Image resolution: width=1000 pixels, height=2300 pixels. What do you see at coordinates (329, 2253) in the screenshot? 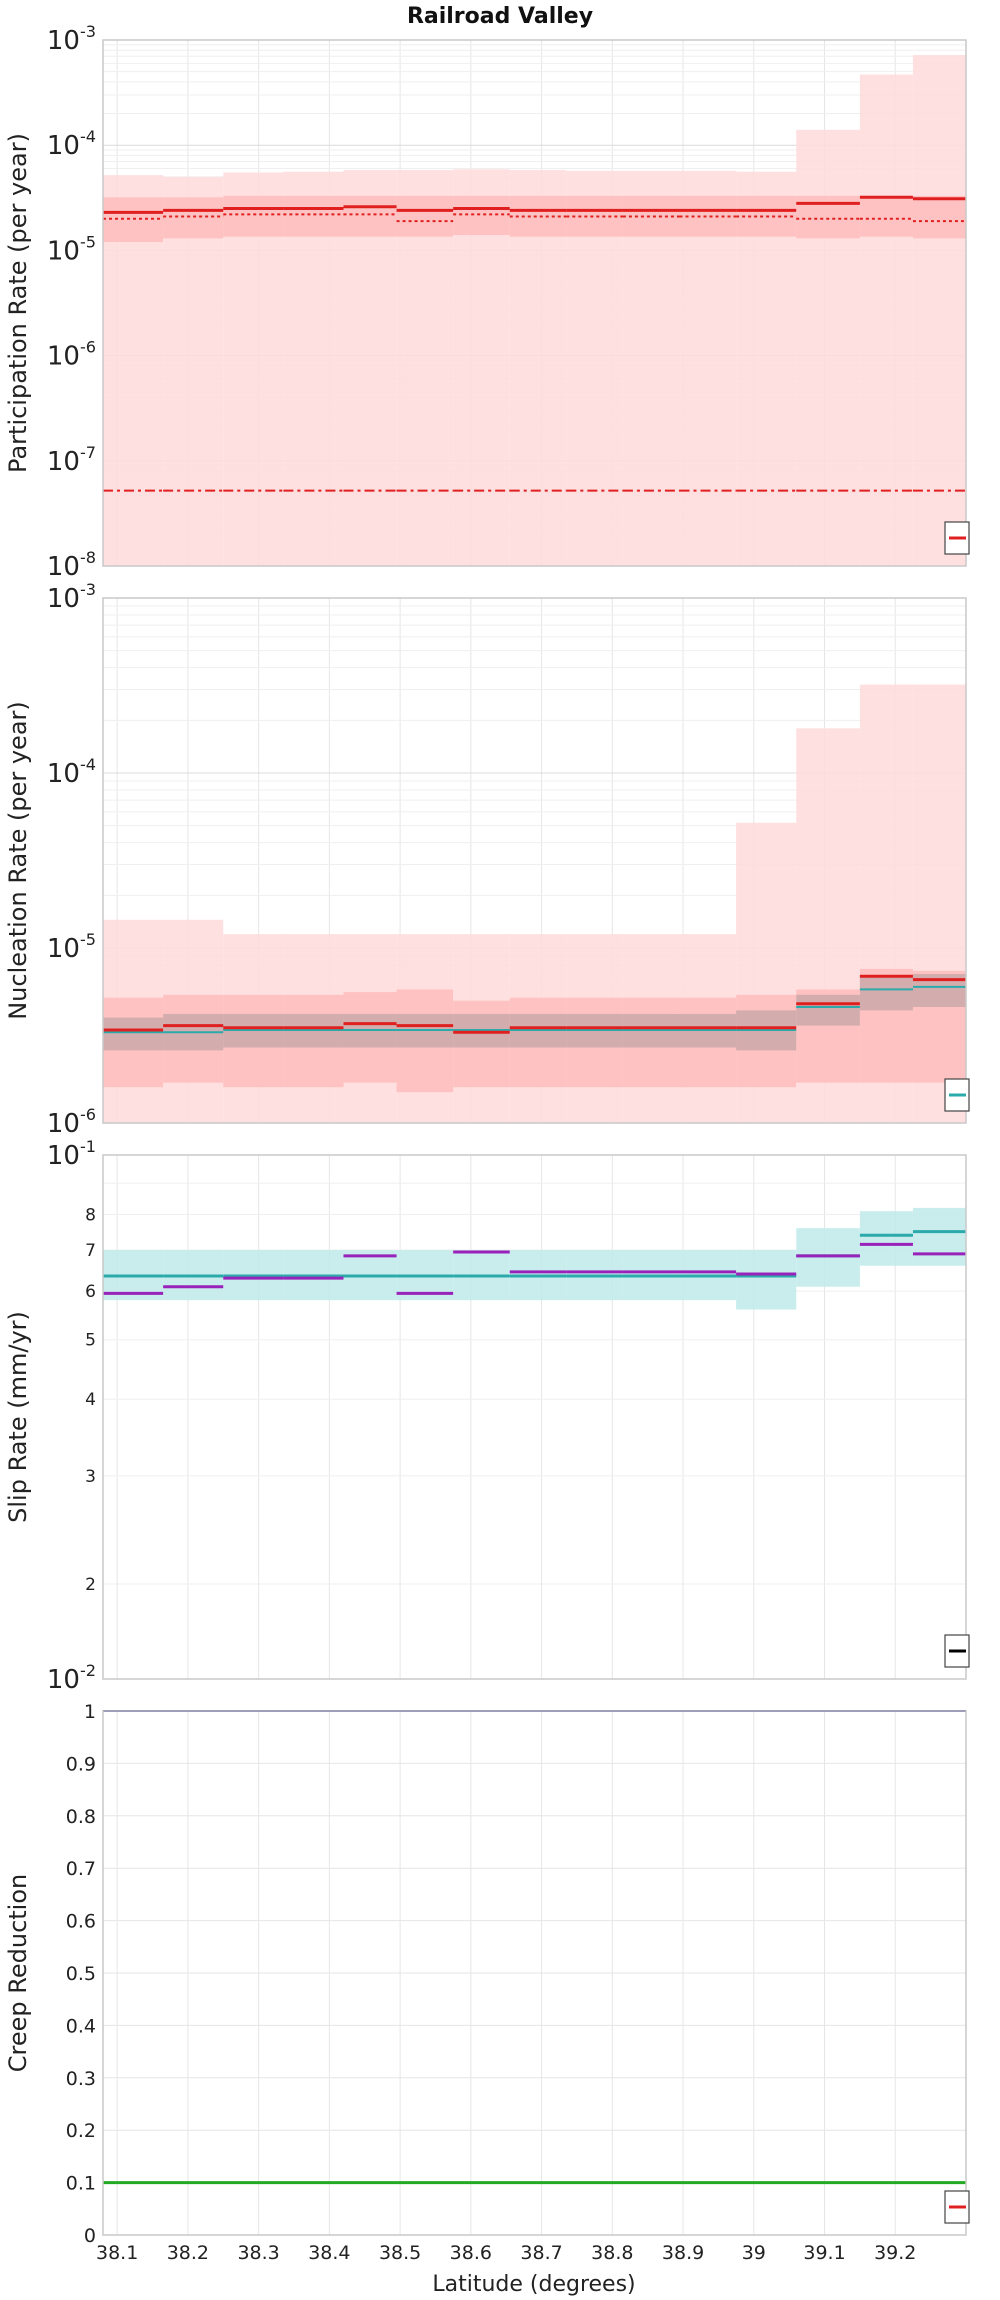
I see `x-tick-label: 38.4` at bounding box center [329, 2253].